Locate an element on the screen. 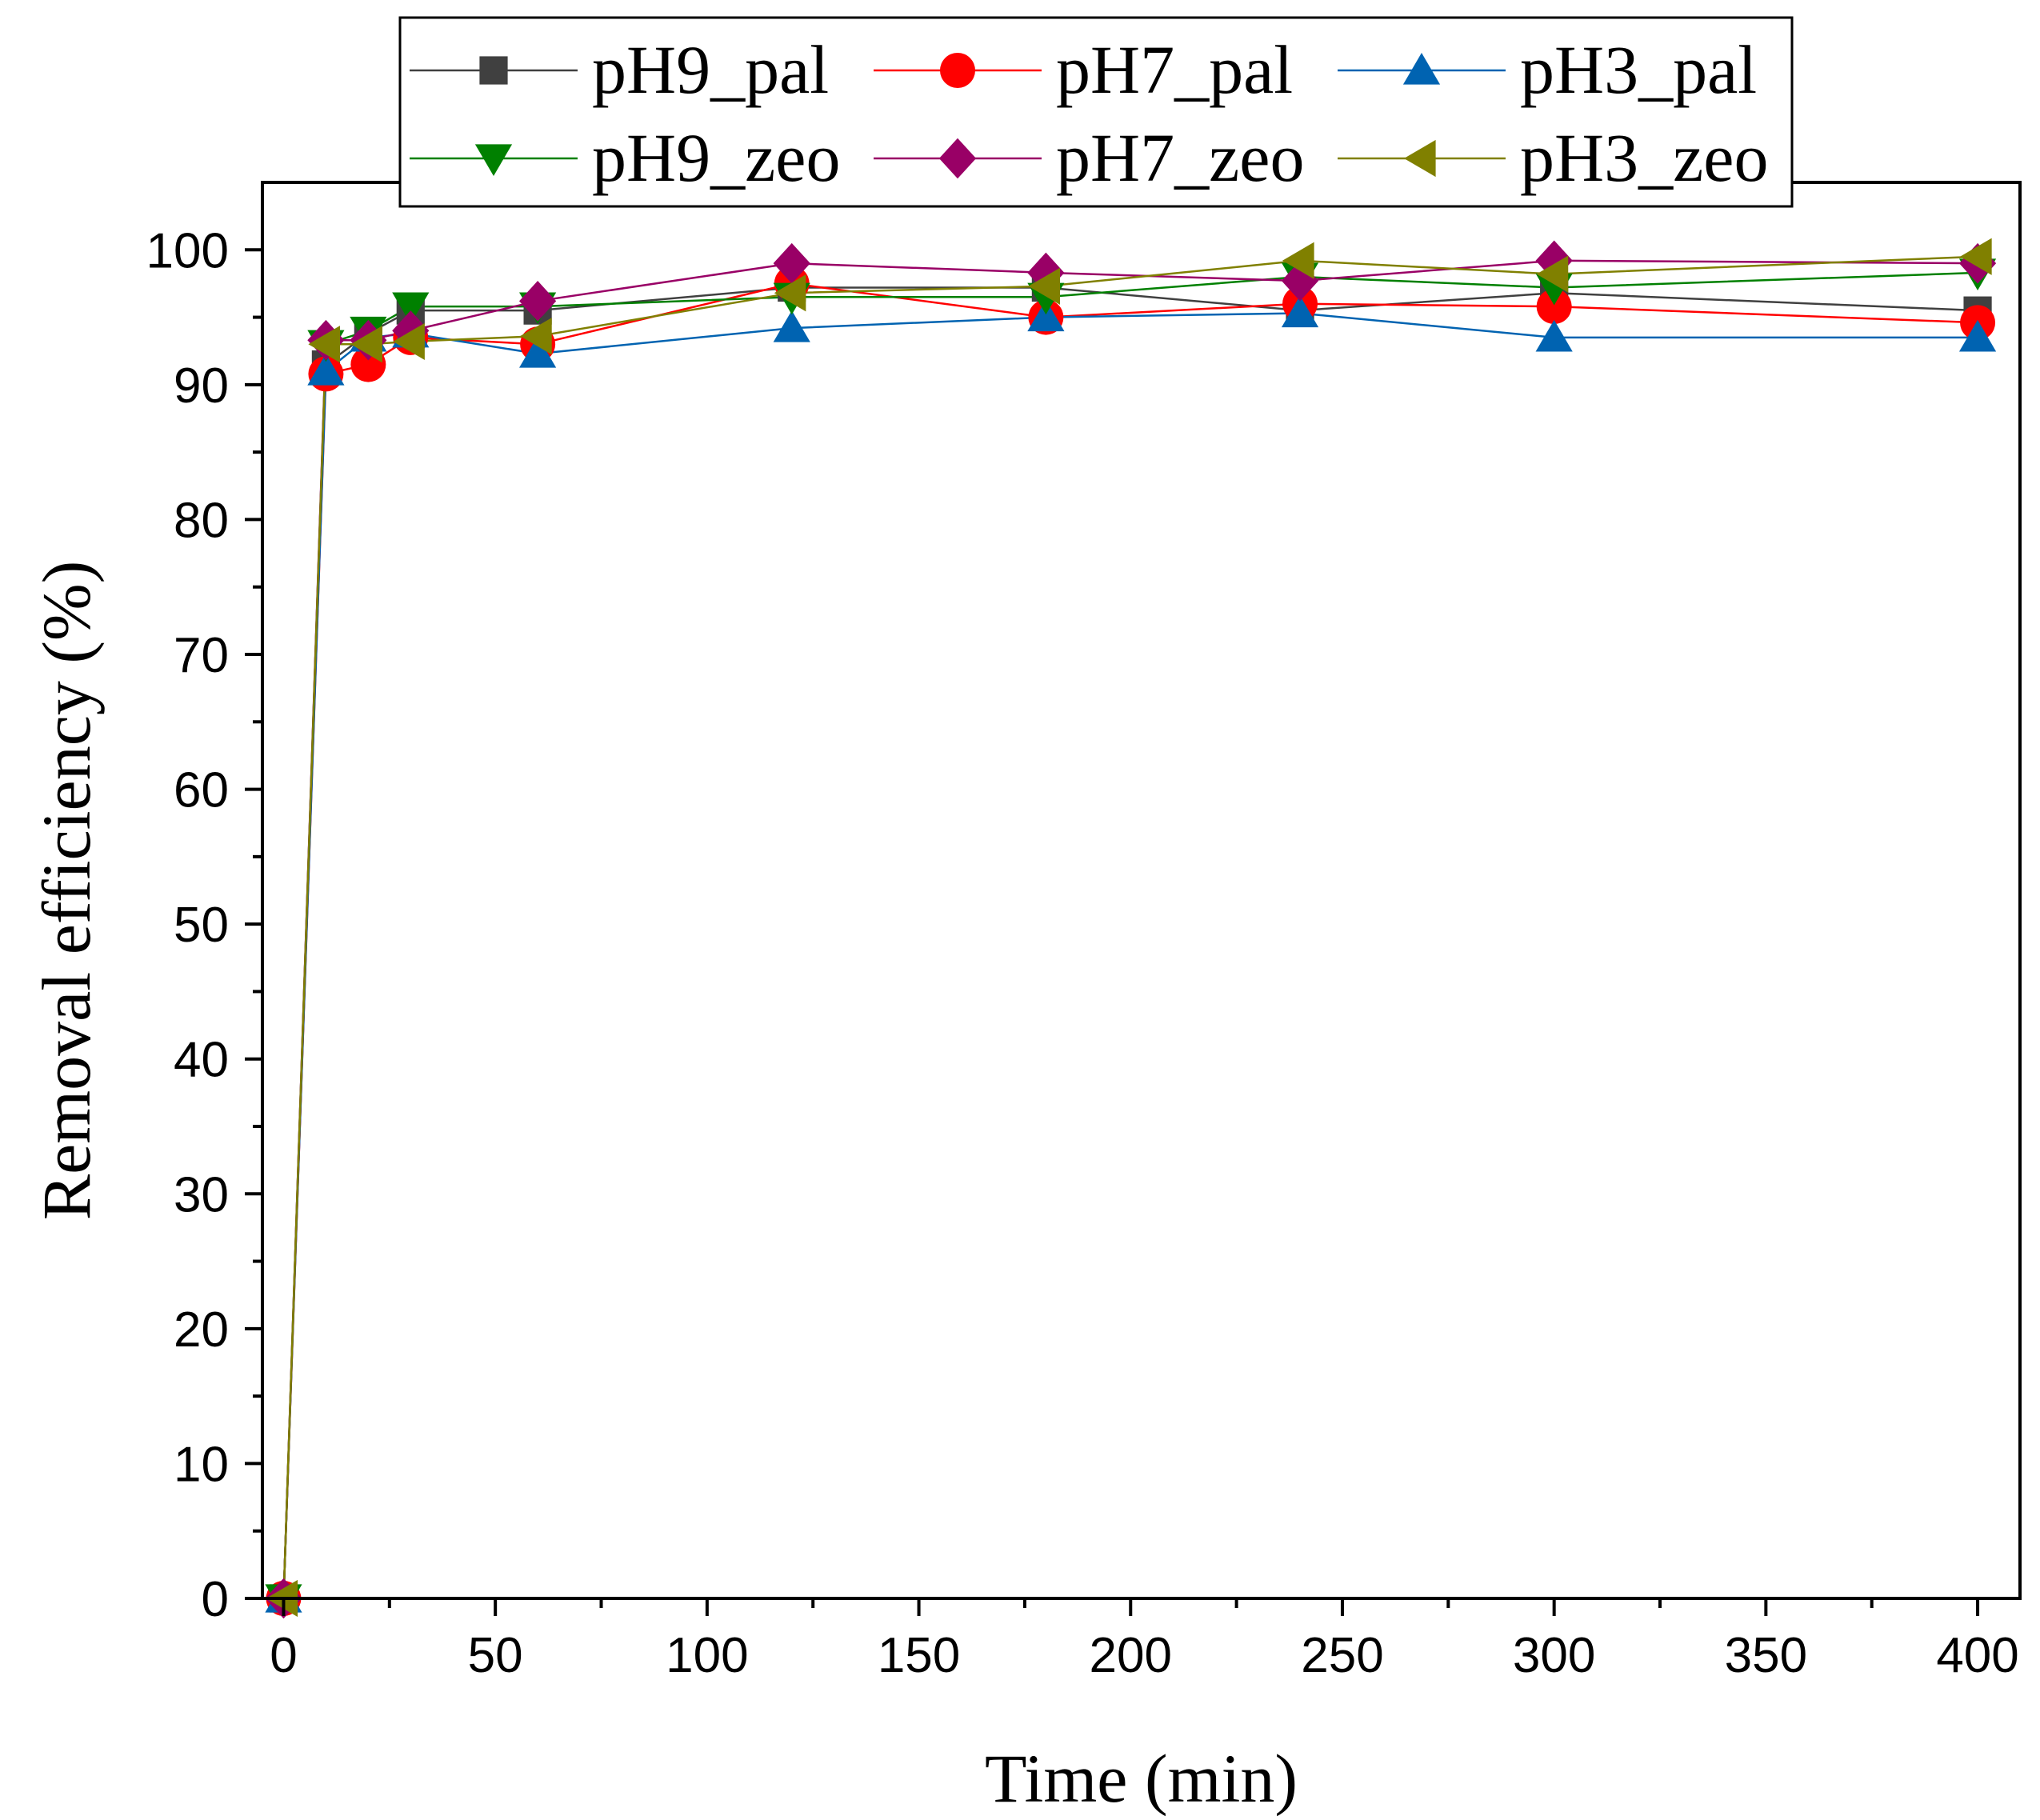  legend-marker-pH9_pal is located at coordinates (493, 70).